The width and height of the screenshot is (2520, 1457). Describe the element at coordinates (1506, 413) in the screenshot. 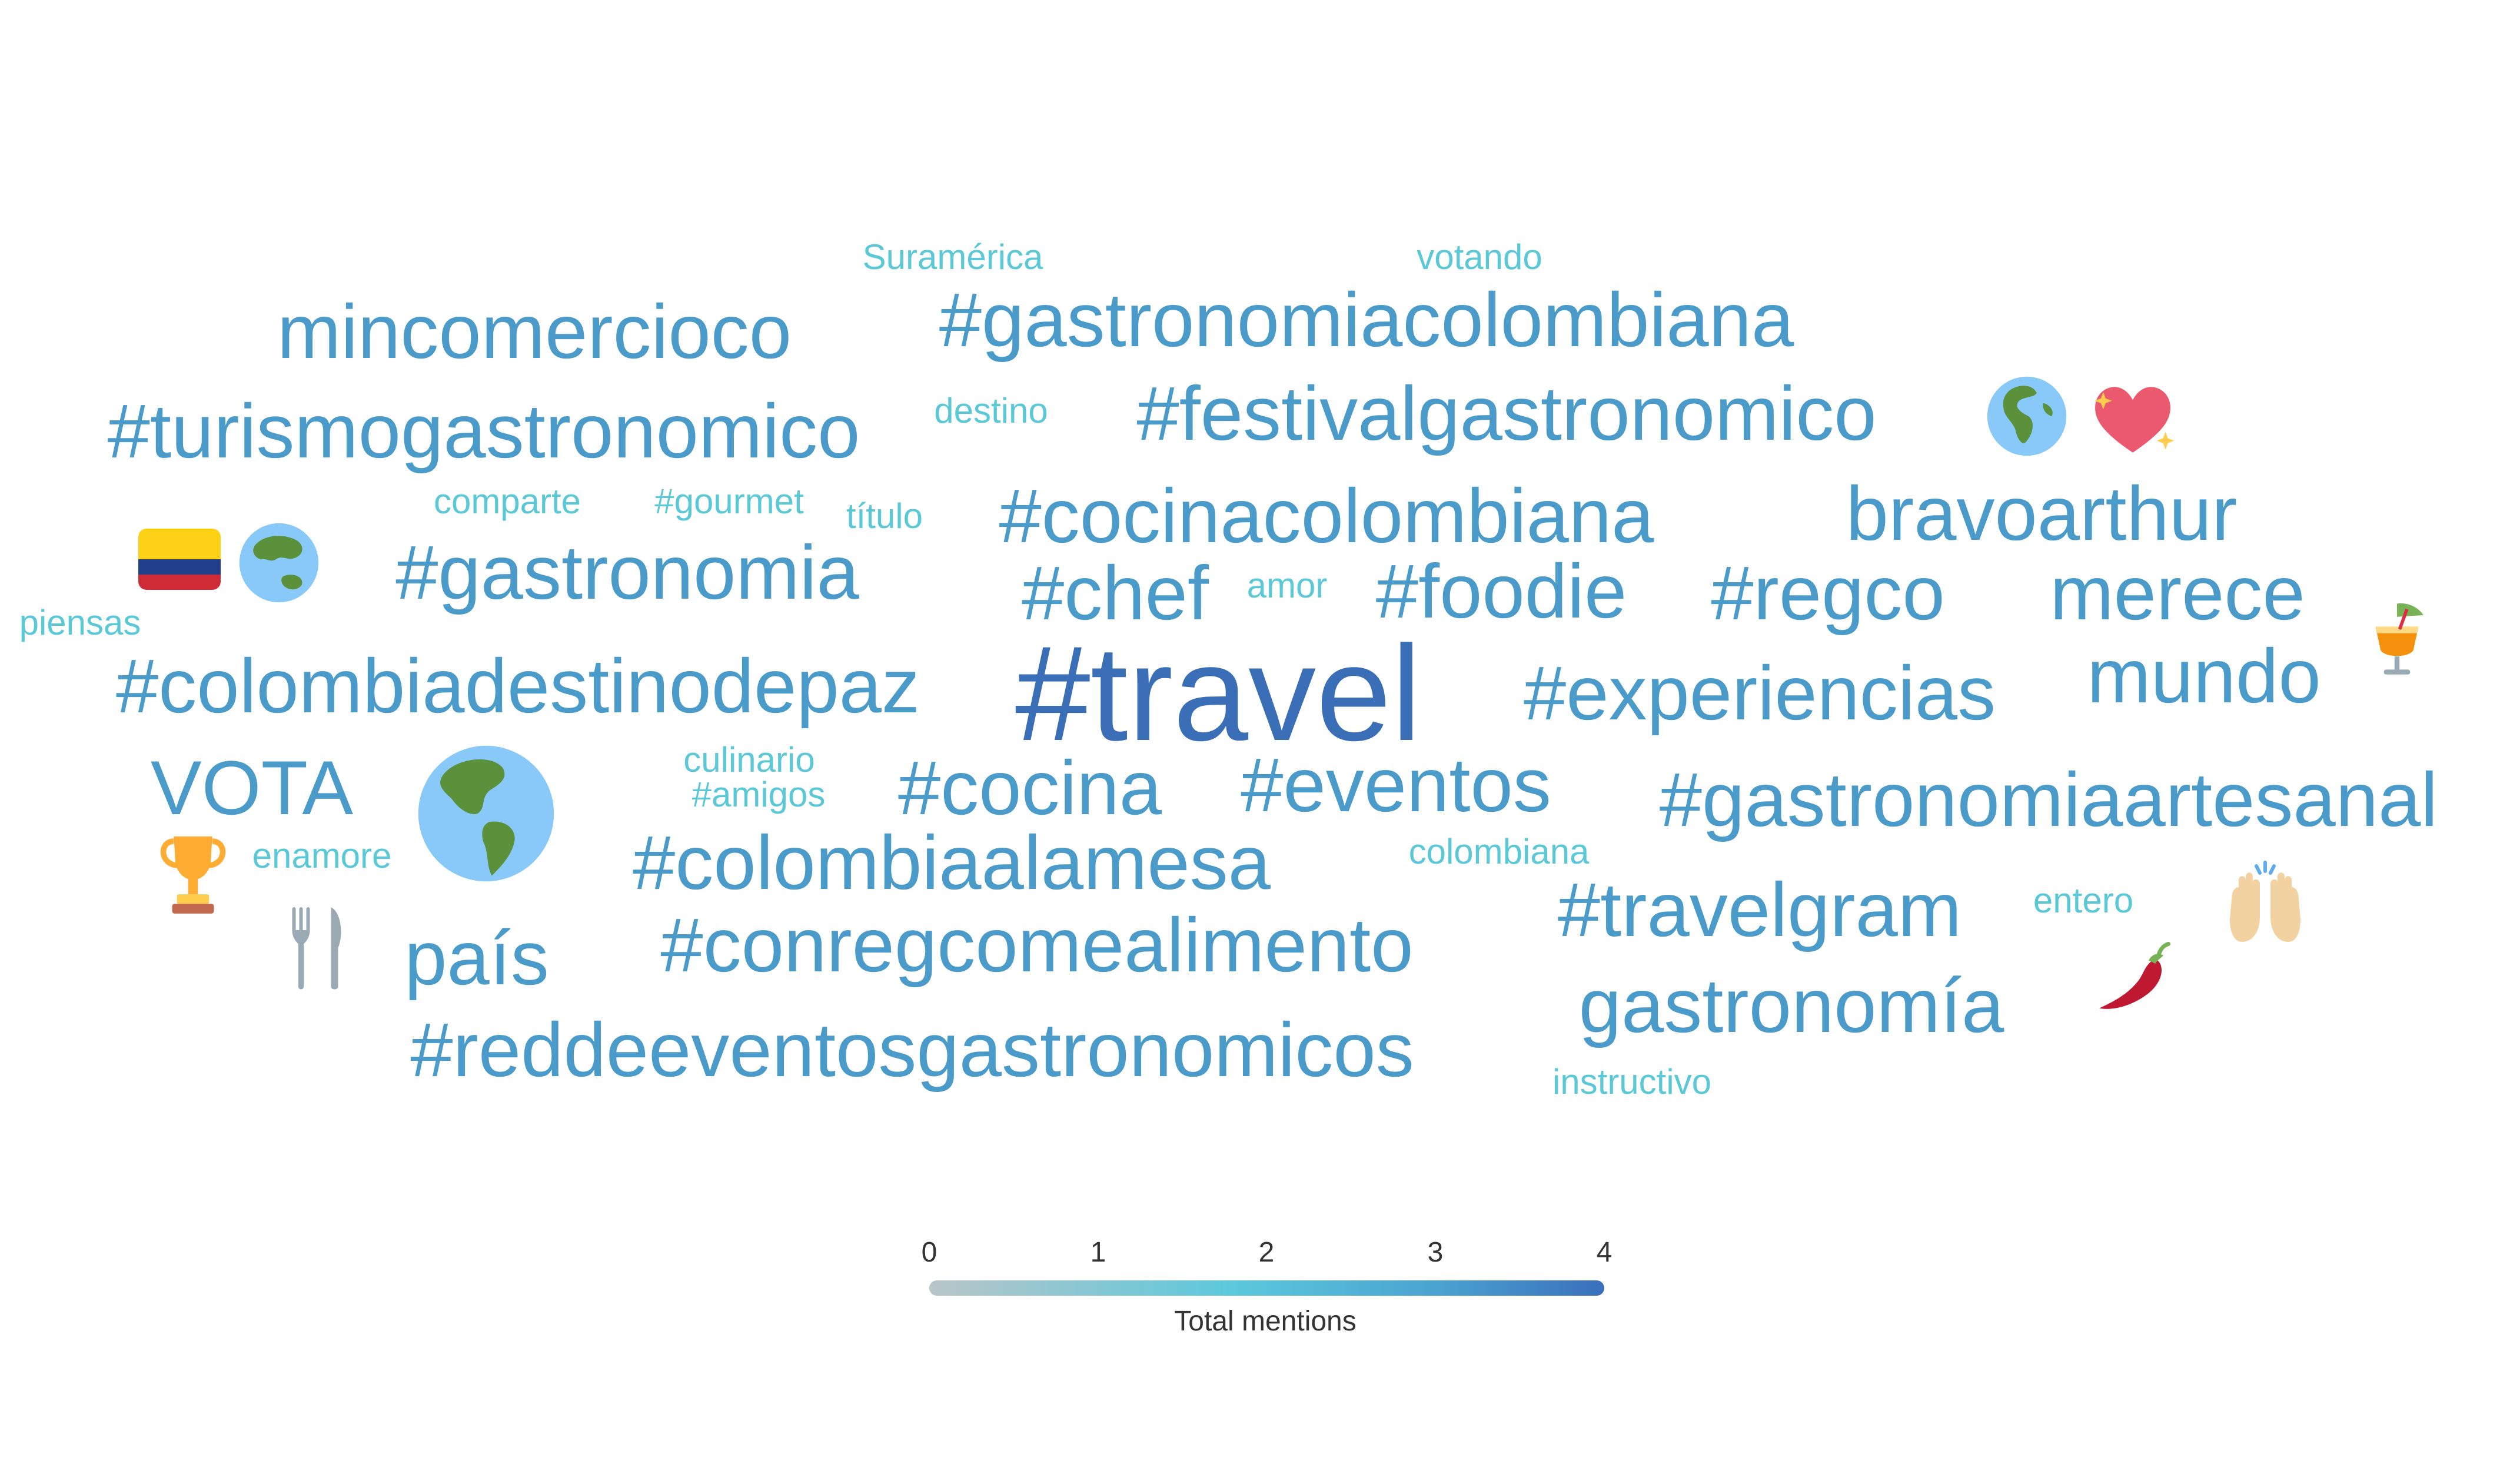

I see `word-label: #festivalgastronomico` at that location.